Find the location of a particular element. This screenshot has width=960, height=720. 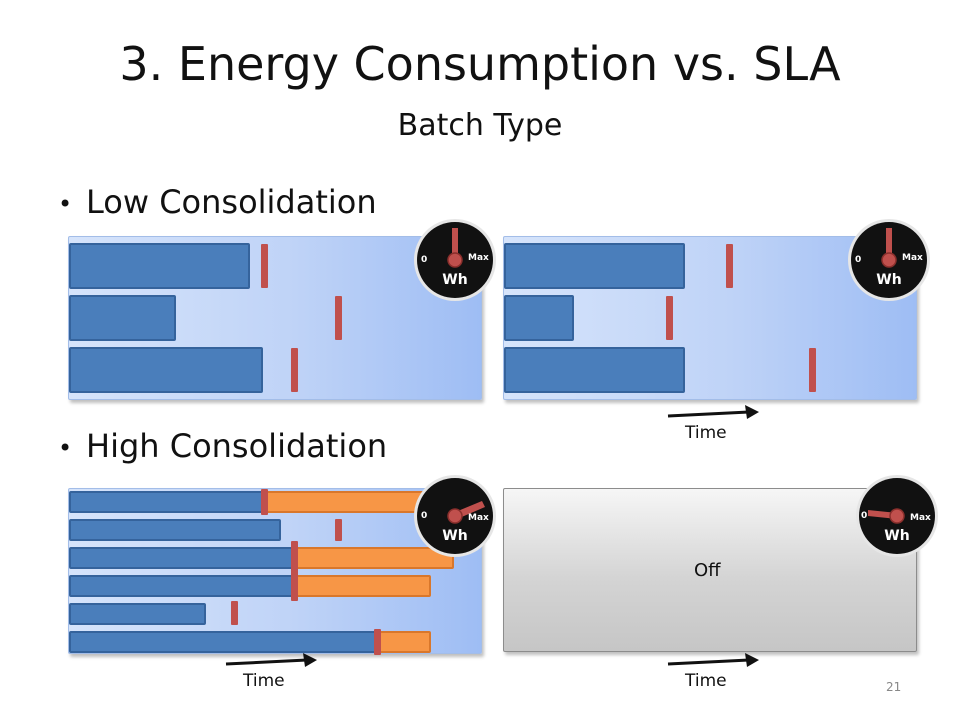

slide-title: 3. Energy Consumption vs. SLA is located at coordinates (480, 64).